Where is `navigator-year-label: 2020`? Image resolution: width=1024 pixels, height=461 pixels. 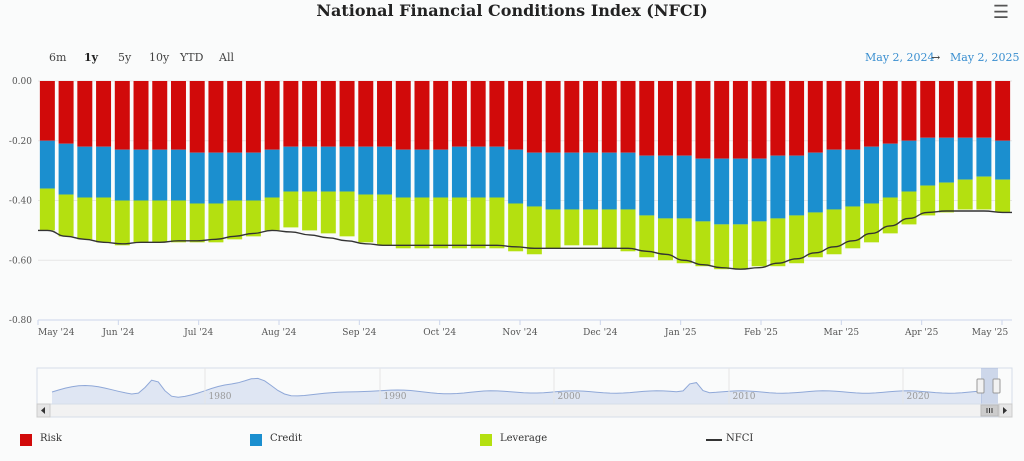
navigator-year-label: 2020 is located at coordinates (918, 397).